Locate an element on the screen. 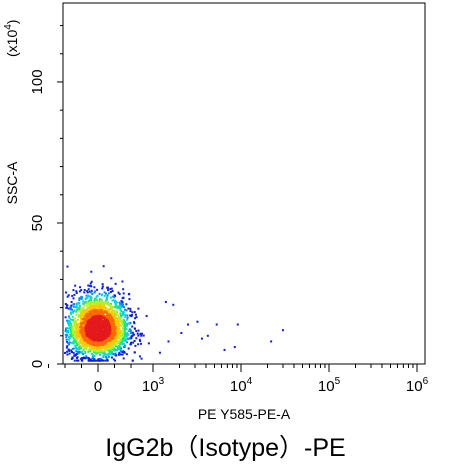 The width and height of the screenshot is (451, 474). x-tick-label-2: 10⁴ is located at coordinates (241, 385).